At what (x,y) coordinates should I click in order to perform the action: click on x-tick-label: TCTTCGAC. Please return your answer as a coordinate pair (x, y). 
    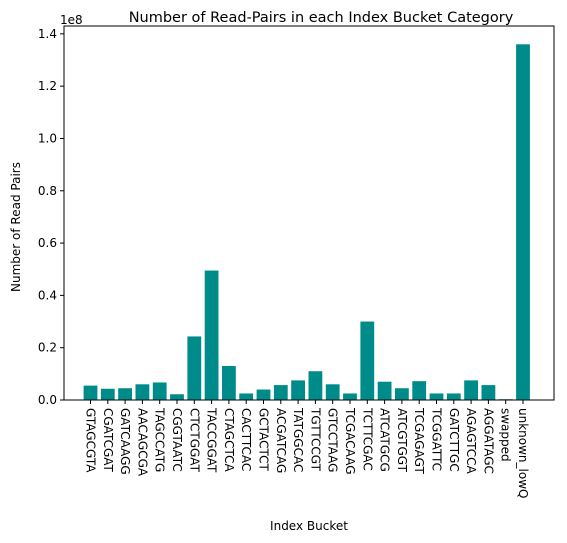
    Looking at the image, I should click on (367, 439).